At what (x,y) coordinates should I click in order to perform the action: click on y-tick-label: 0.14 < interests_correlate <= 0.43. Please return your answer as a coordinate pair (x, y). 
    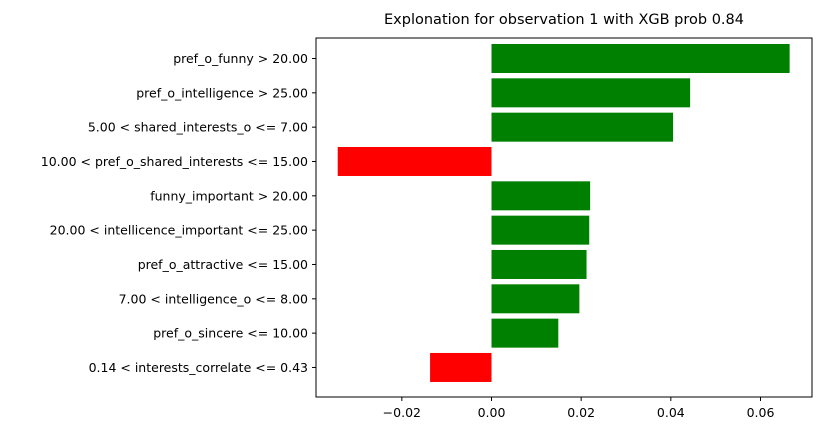
    Looking at the image, I should click on (198, 367).